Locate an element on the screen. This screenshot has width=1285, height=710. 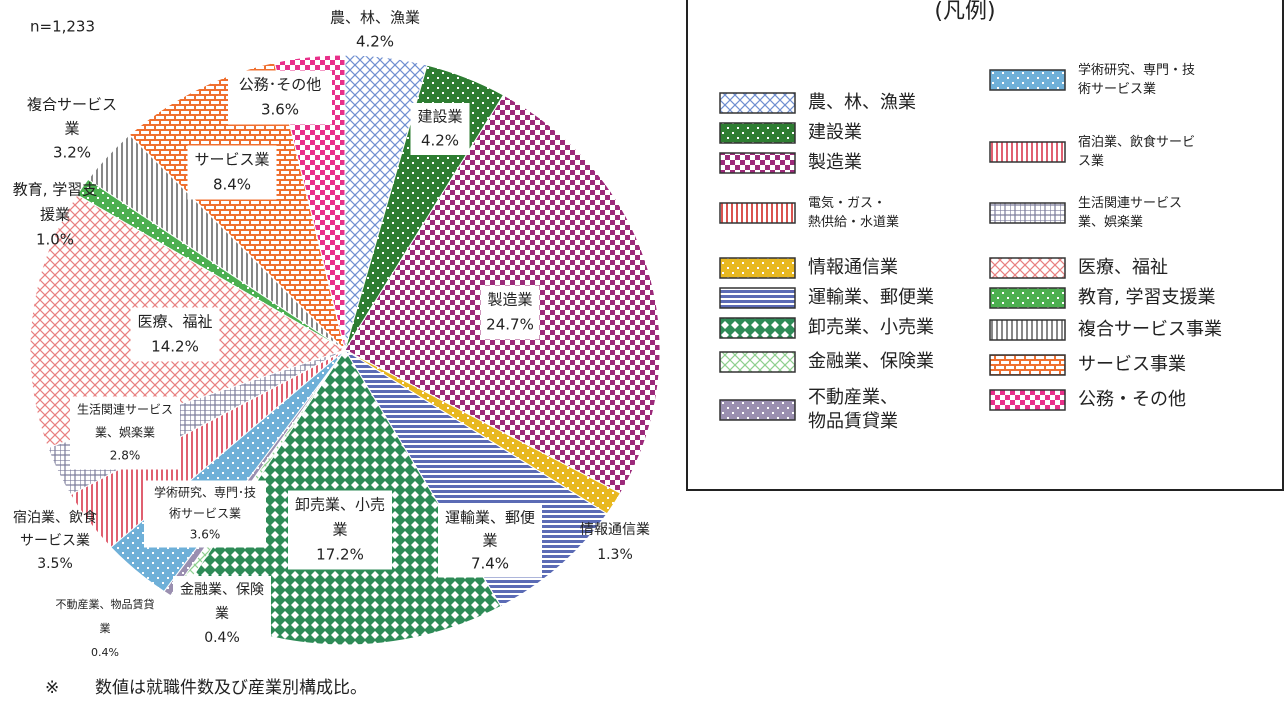
legend-label: 情報通信業 is located at coordinates (853, 267).